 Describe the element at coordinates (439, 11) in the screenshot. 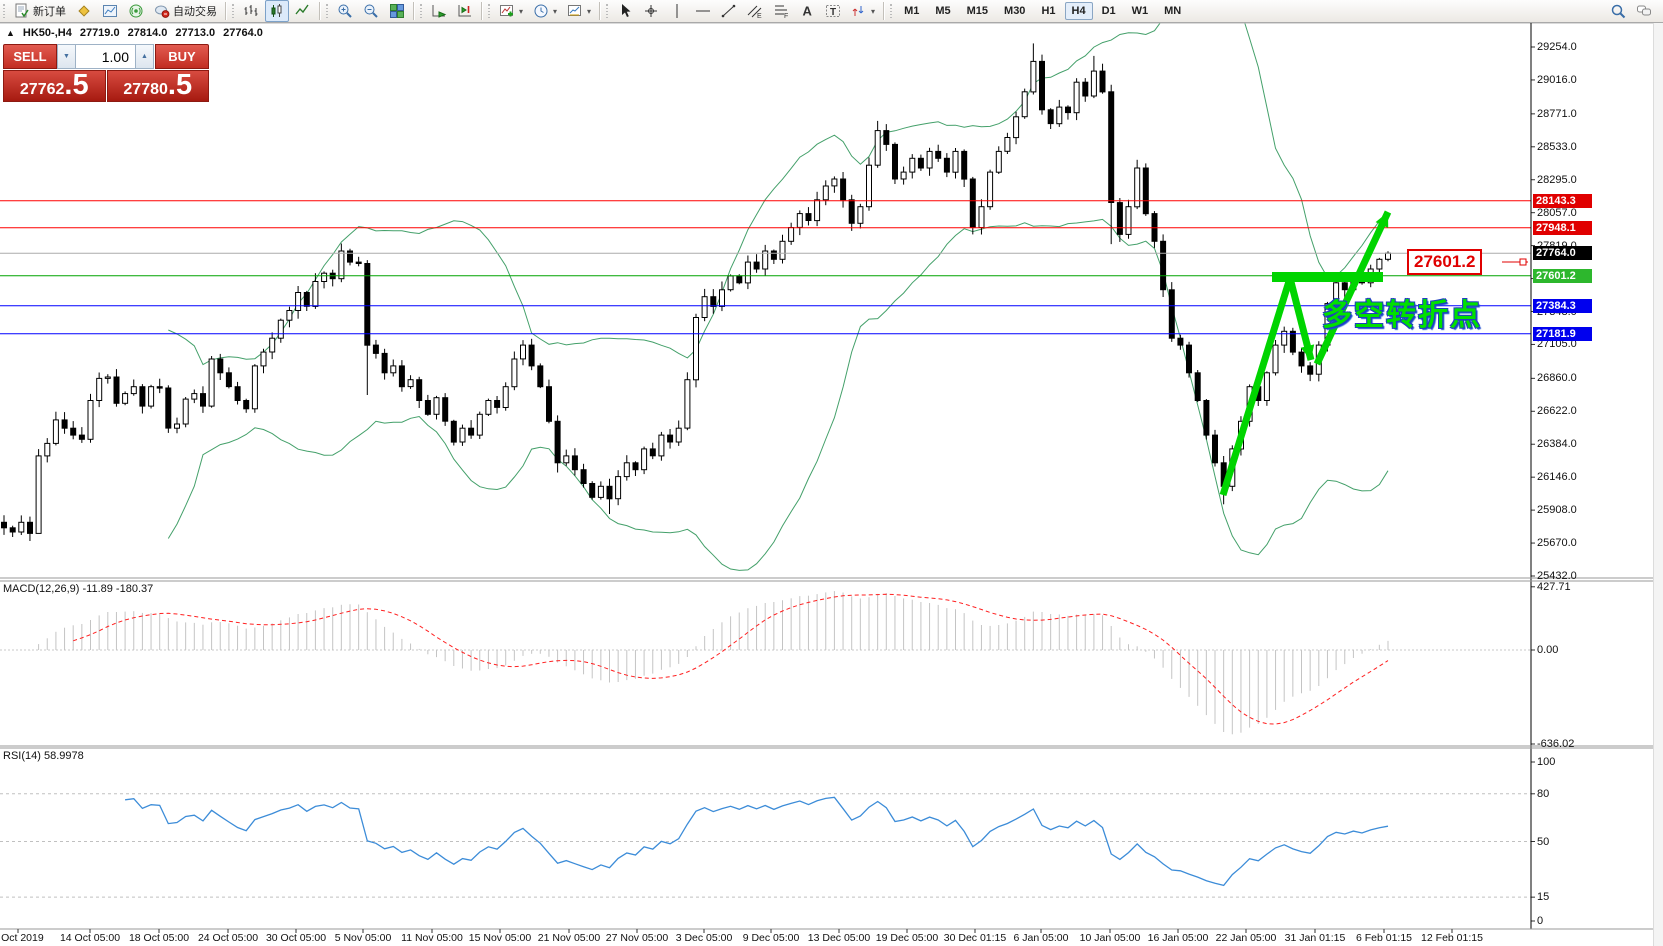

I see `auto-scroll-button` at that location.